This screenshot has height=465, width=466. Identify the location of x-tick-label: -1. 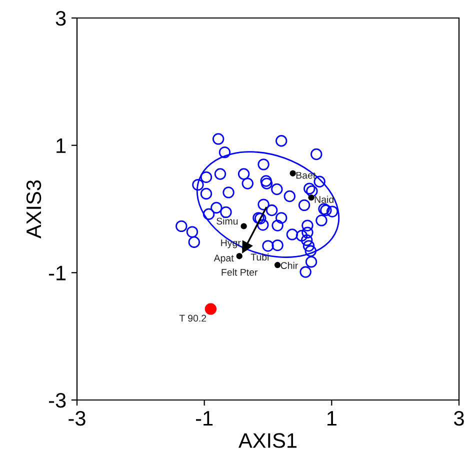
(204, 418).